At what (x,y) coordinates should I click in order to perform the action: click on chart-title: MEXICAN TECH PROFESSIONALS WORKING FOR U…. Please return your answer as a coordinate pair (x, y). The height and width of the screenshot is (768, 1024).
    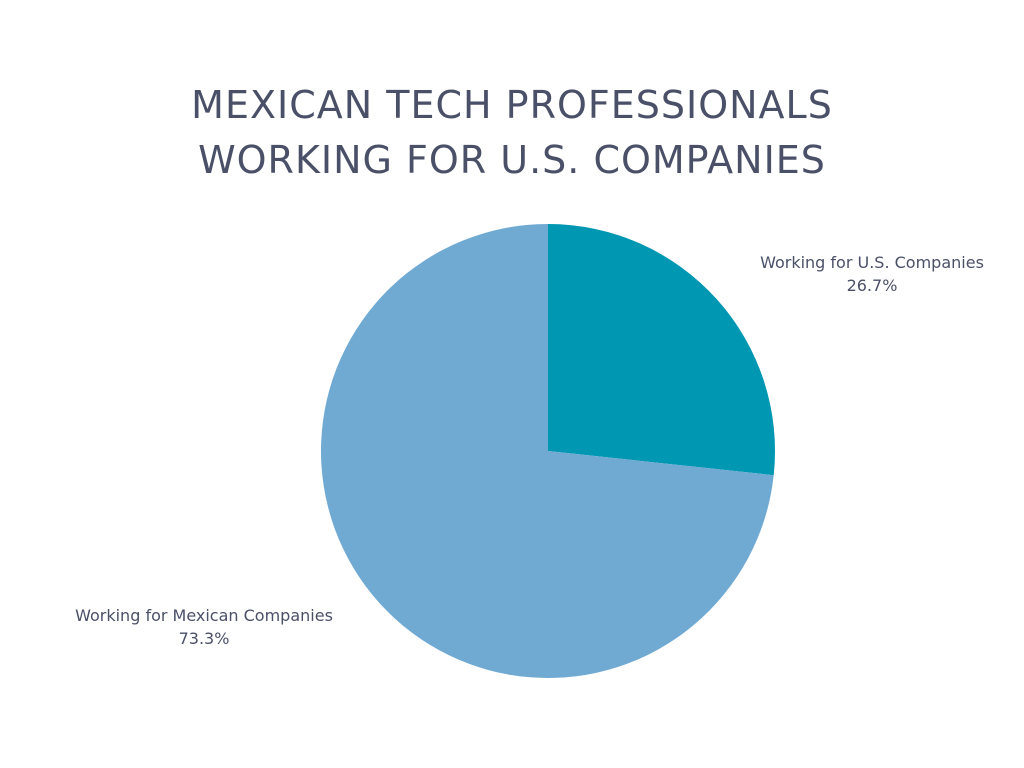
    Looking at the image, I should click on (512, 133).